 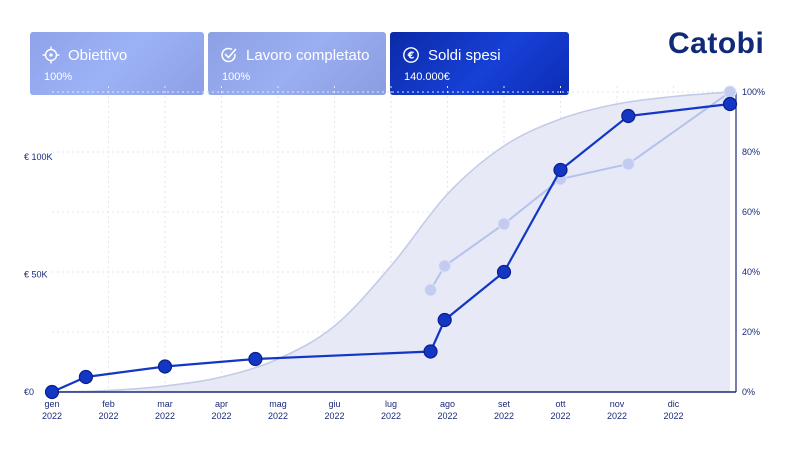 I want to click on target-icon, so click(x=51, y=55).